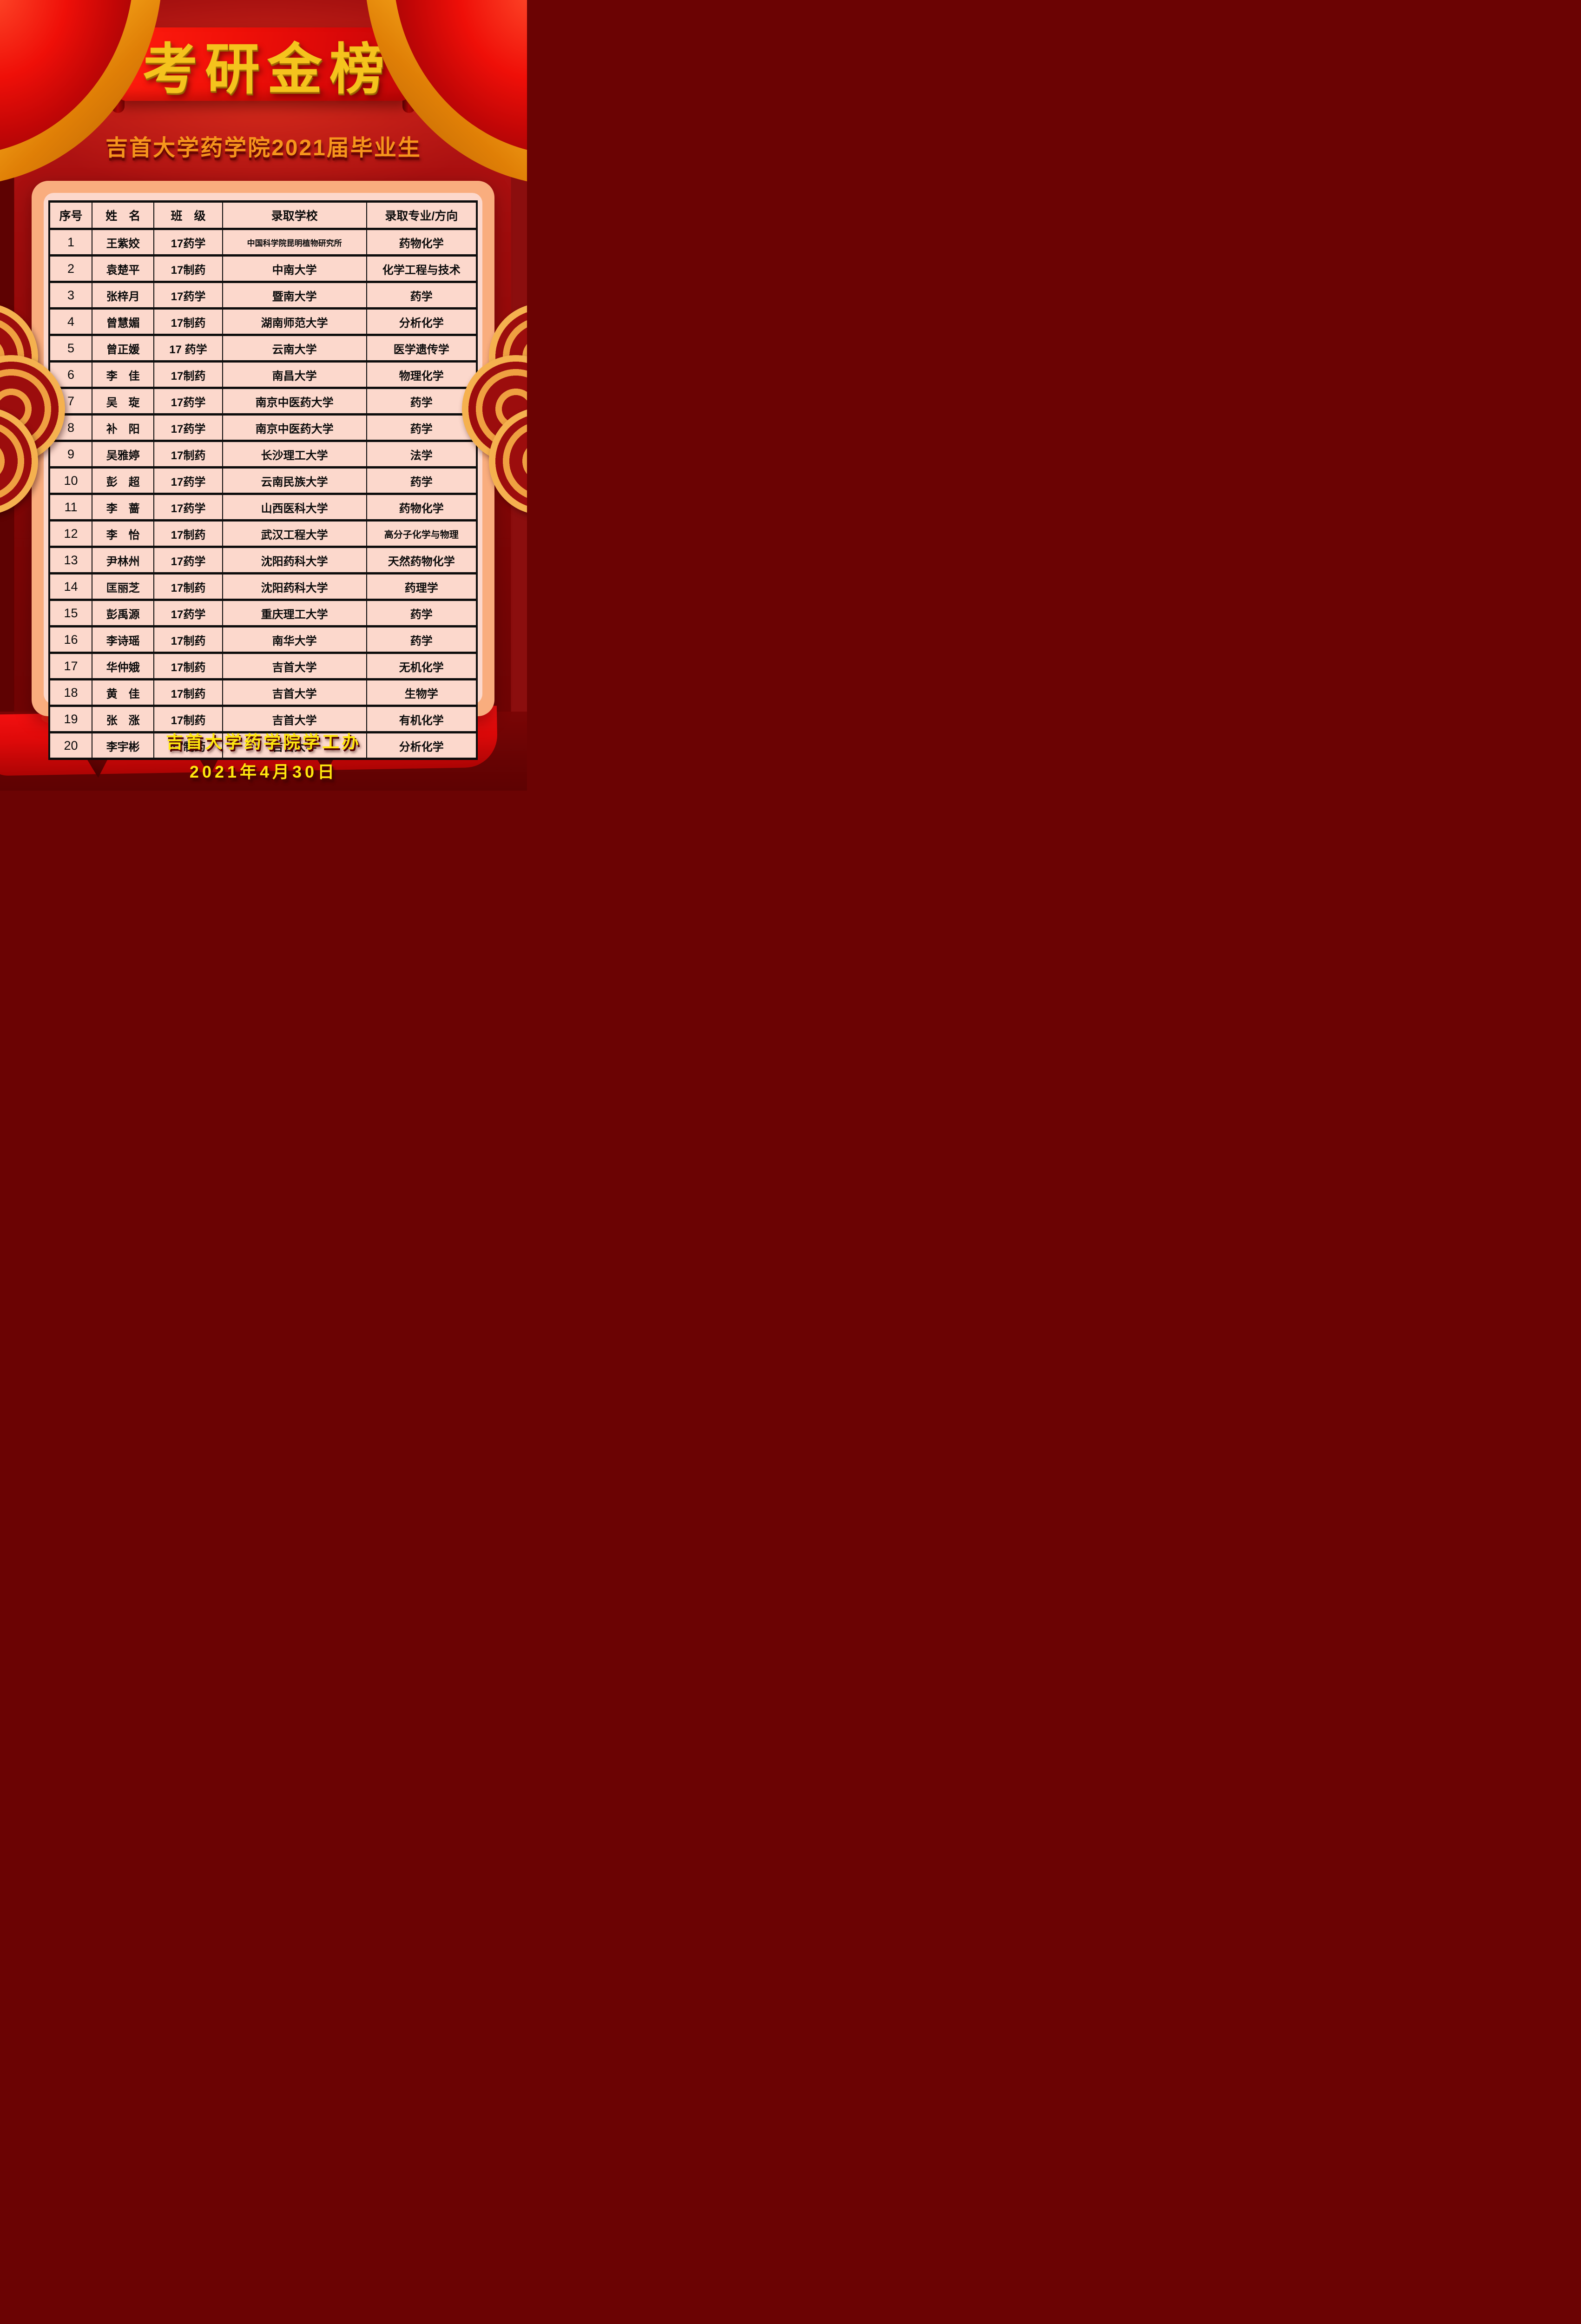 This screenshot has width=1581, height=2324. What do you see at coordinates (71, 295) in the screenshot?
I see `cell-no: 3` at bounding box center [71, 295].